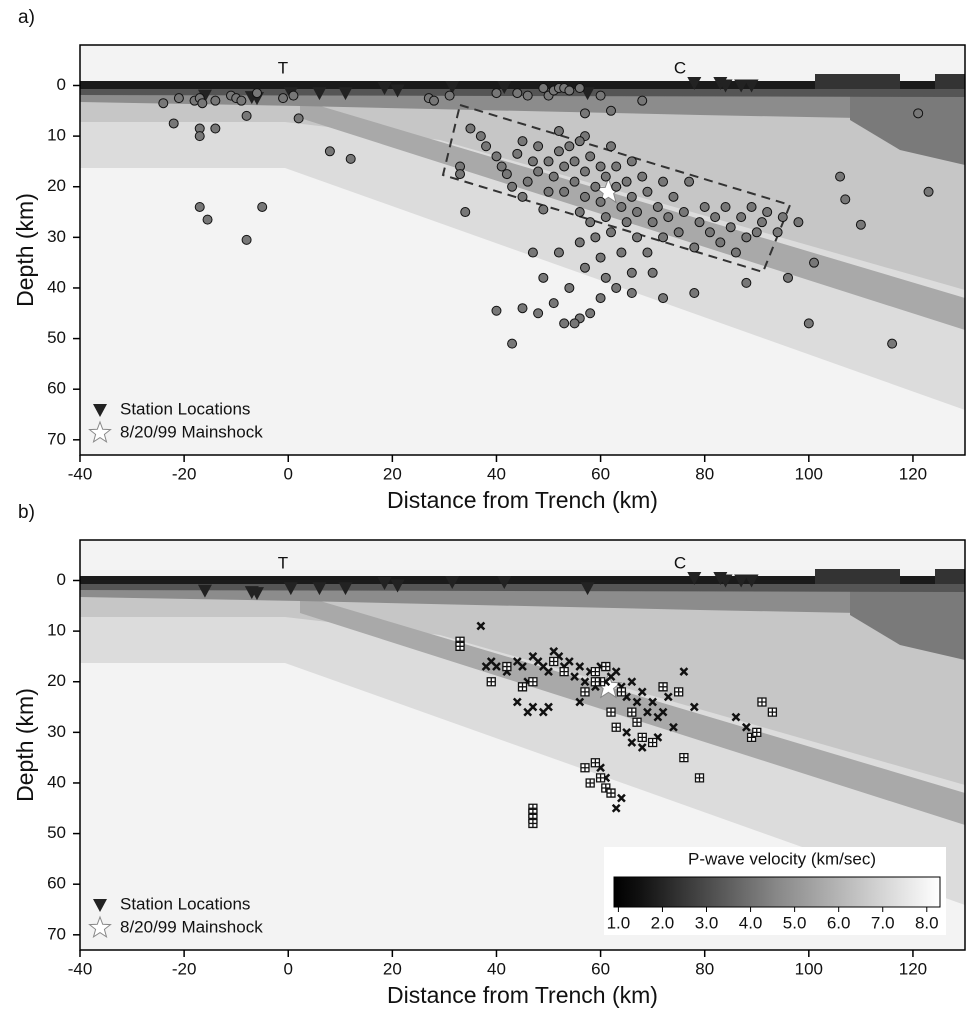 The height and width of the screenshot is (1012, 966). What do you see at coordinates (26, 512) in the screenshot?
I see `panel-label: b)` at bounding box center [26, 512].